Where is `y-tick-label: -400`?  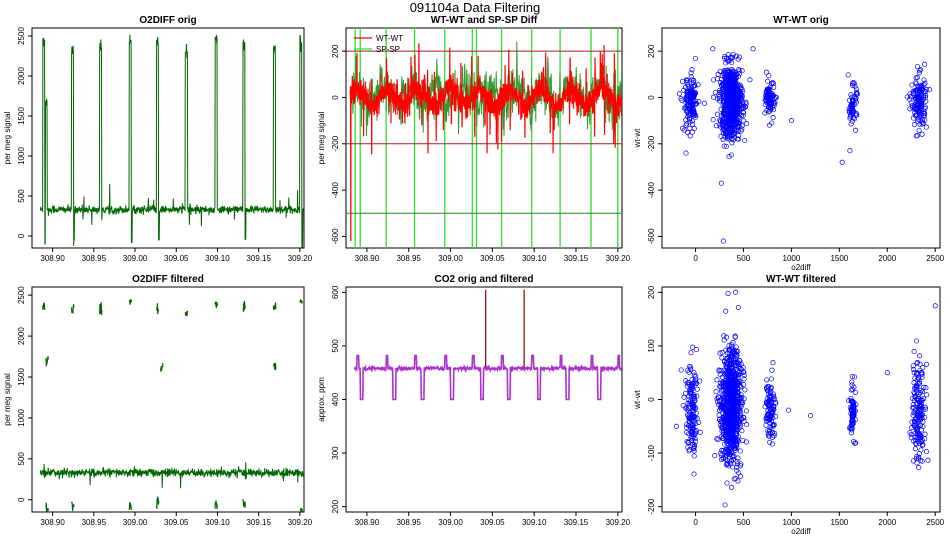 y-tick-label: -400 is located at coordinates (651, 190).